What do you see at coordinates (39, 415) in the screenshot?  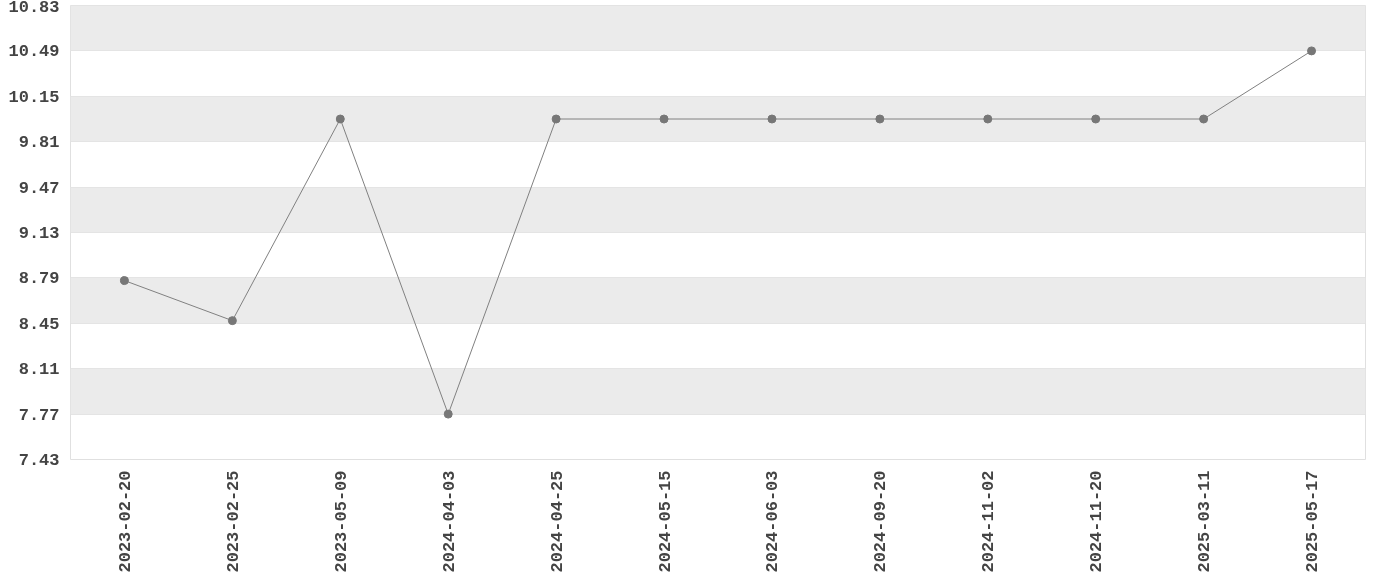 I see `y-tick-label: 7.77` at bounding box center [39, 415].